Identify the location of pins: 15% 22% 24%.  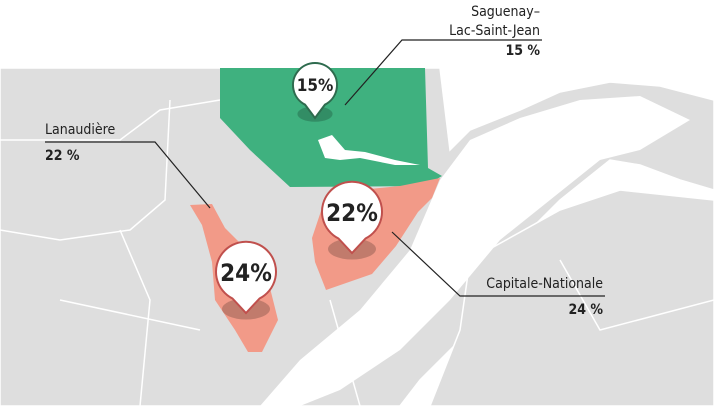
(299, 191).